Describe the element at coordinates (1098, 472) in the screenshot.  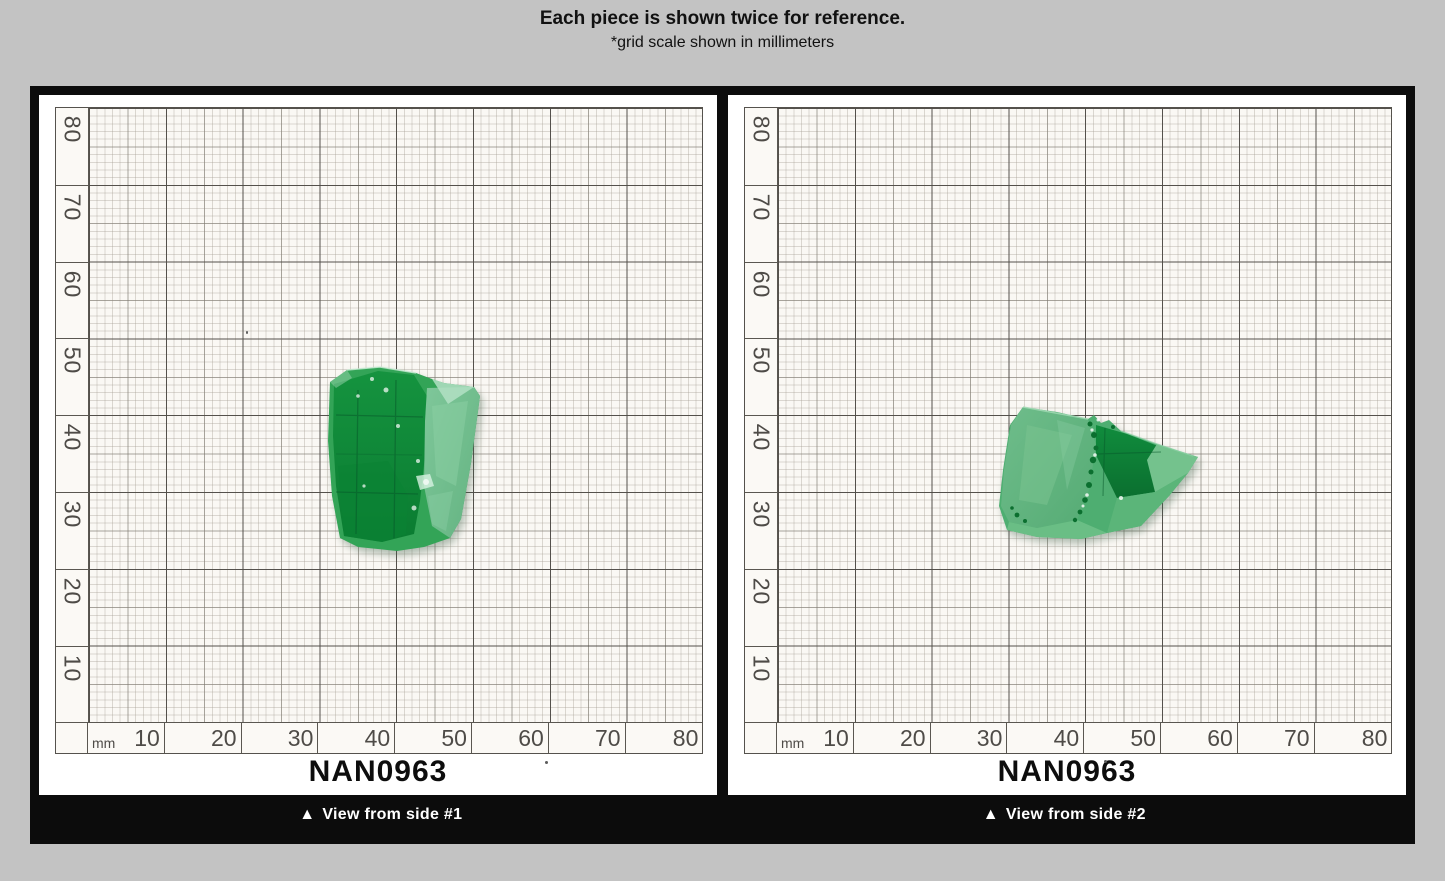
I see `gem-photo-side2` at that location.